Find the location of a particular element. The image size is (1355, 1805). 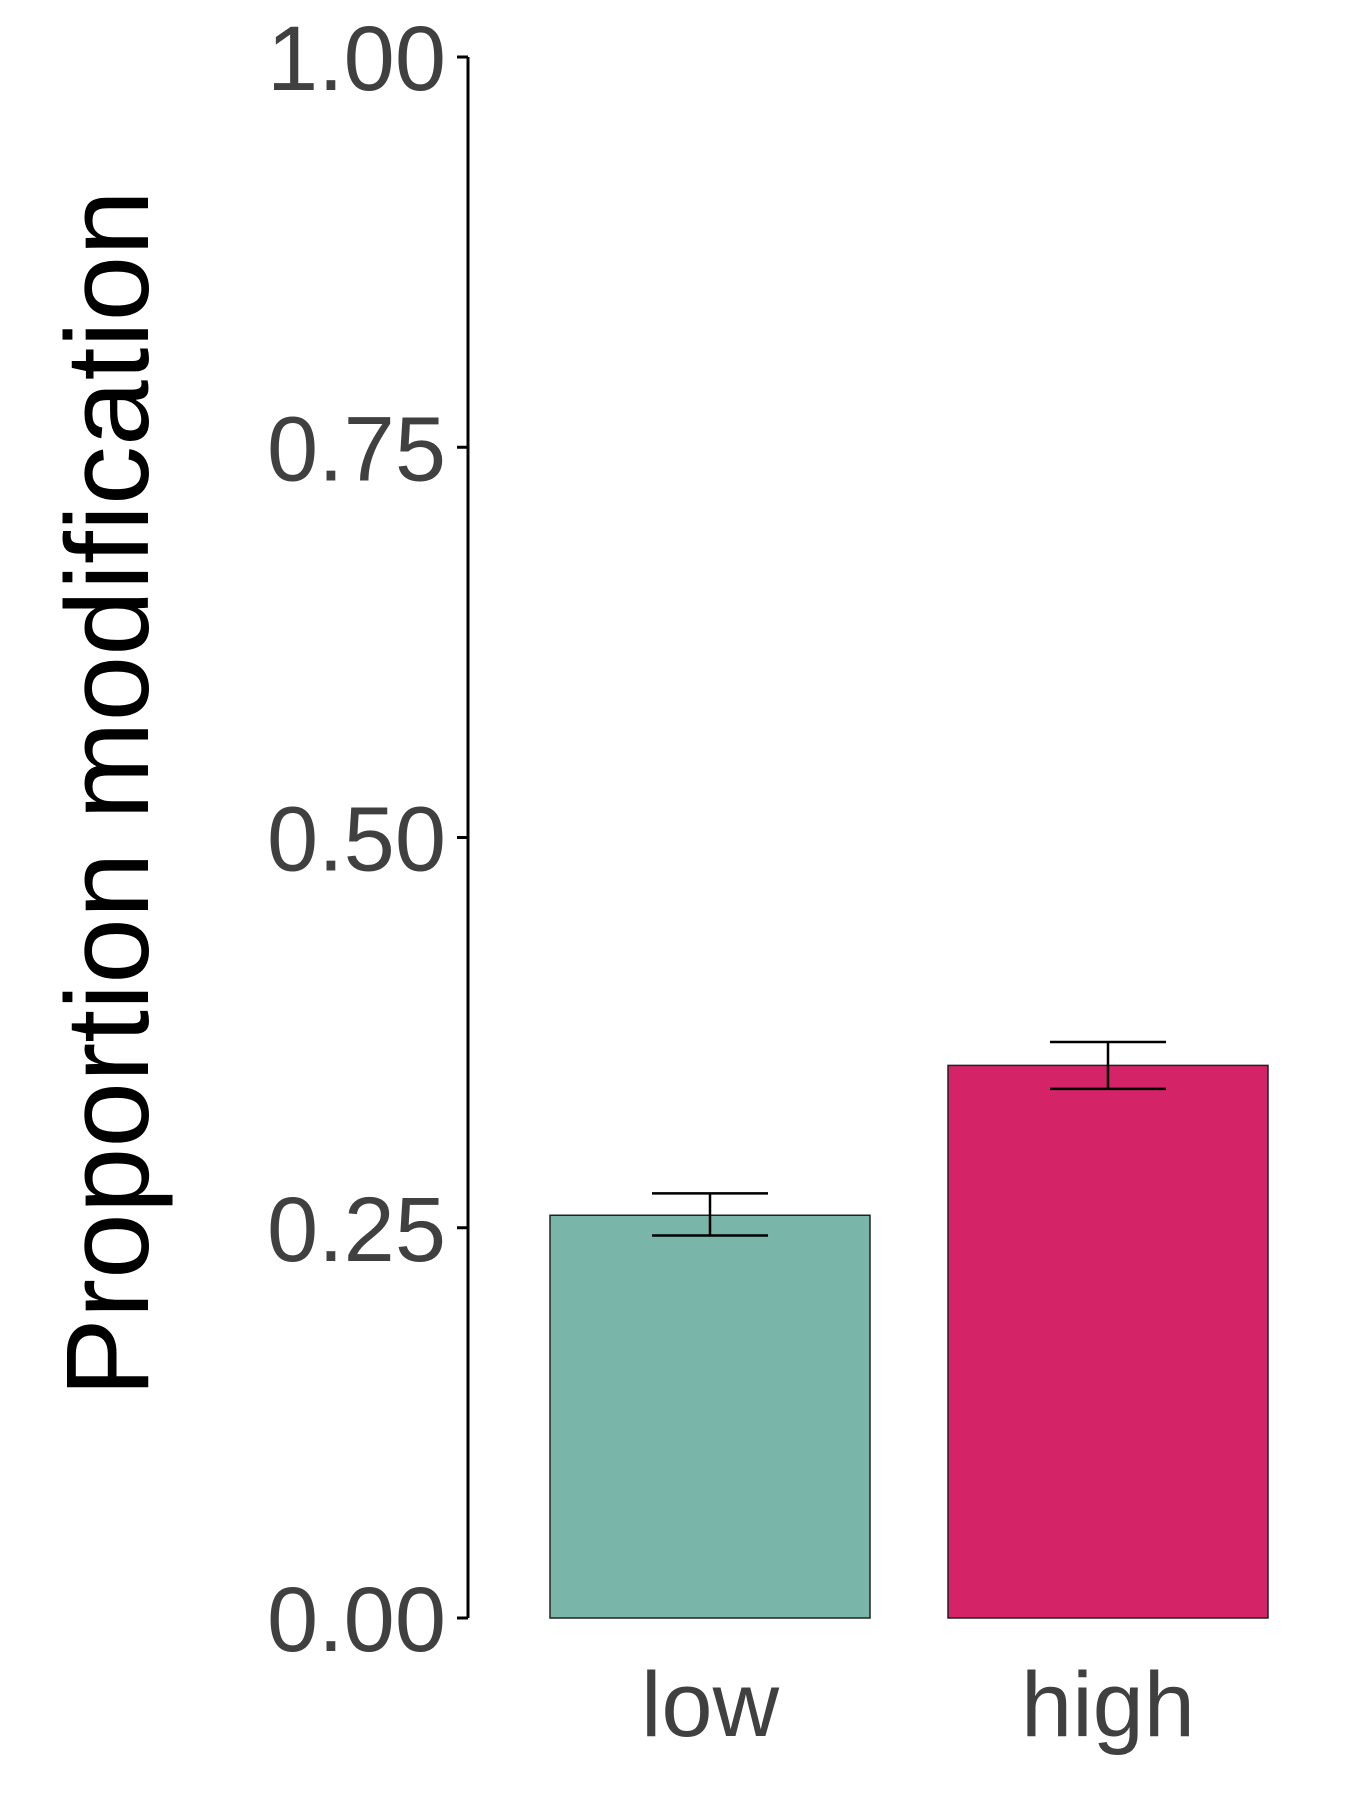

bar-high is located at coordinates (1108, 1341).